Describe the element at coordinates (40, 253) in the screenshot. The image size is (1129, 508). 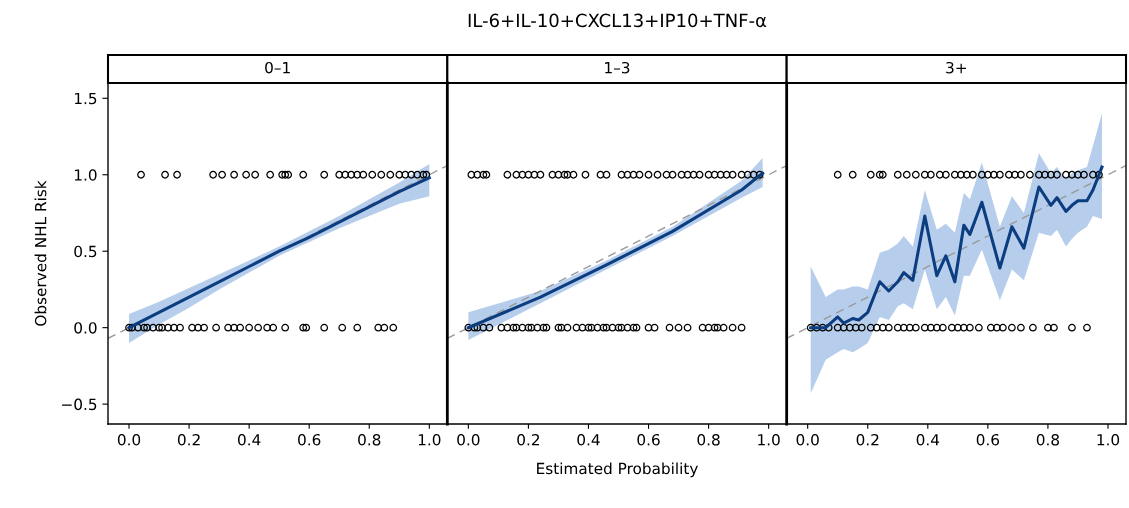
I see `y-axis-title: Observed NHL Risk` at that location.